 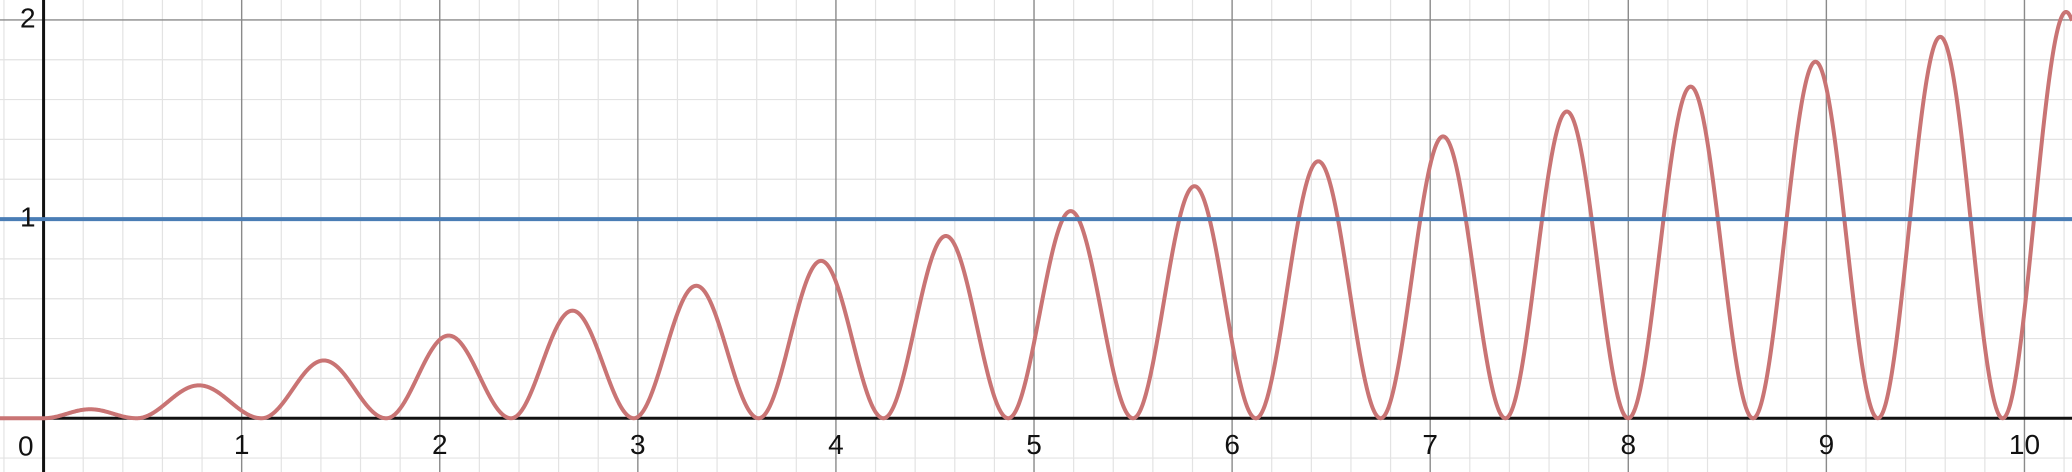 I want to click on x-tick-label: 7, so click(x=1430, y=444).